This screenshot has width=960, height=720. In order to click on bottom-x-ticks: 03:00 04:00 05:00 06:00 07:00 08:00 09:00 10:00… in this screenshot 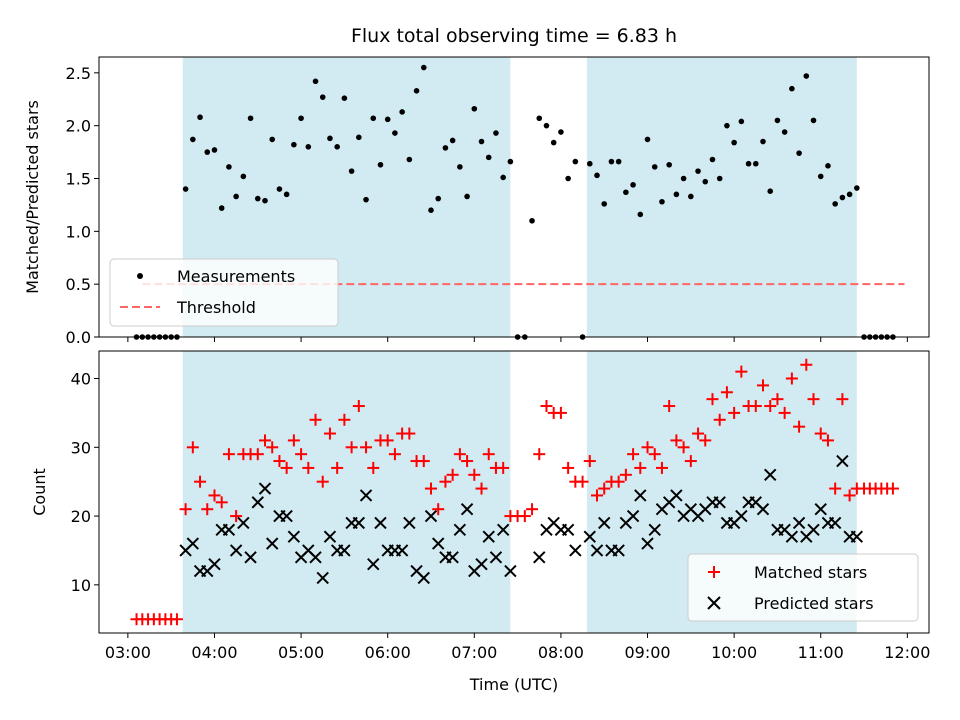, I will do `click(517, 647)`.